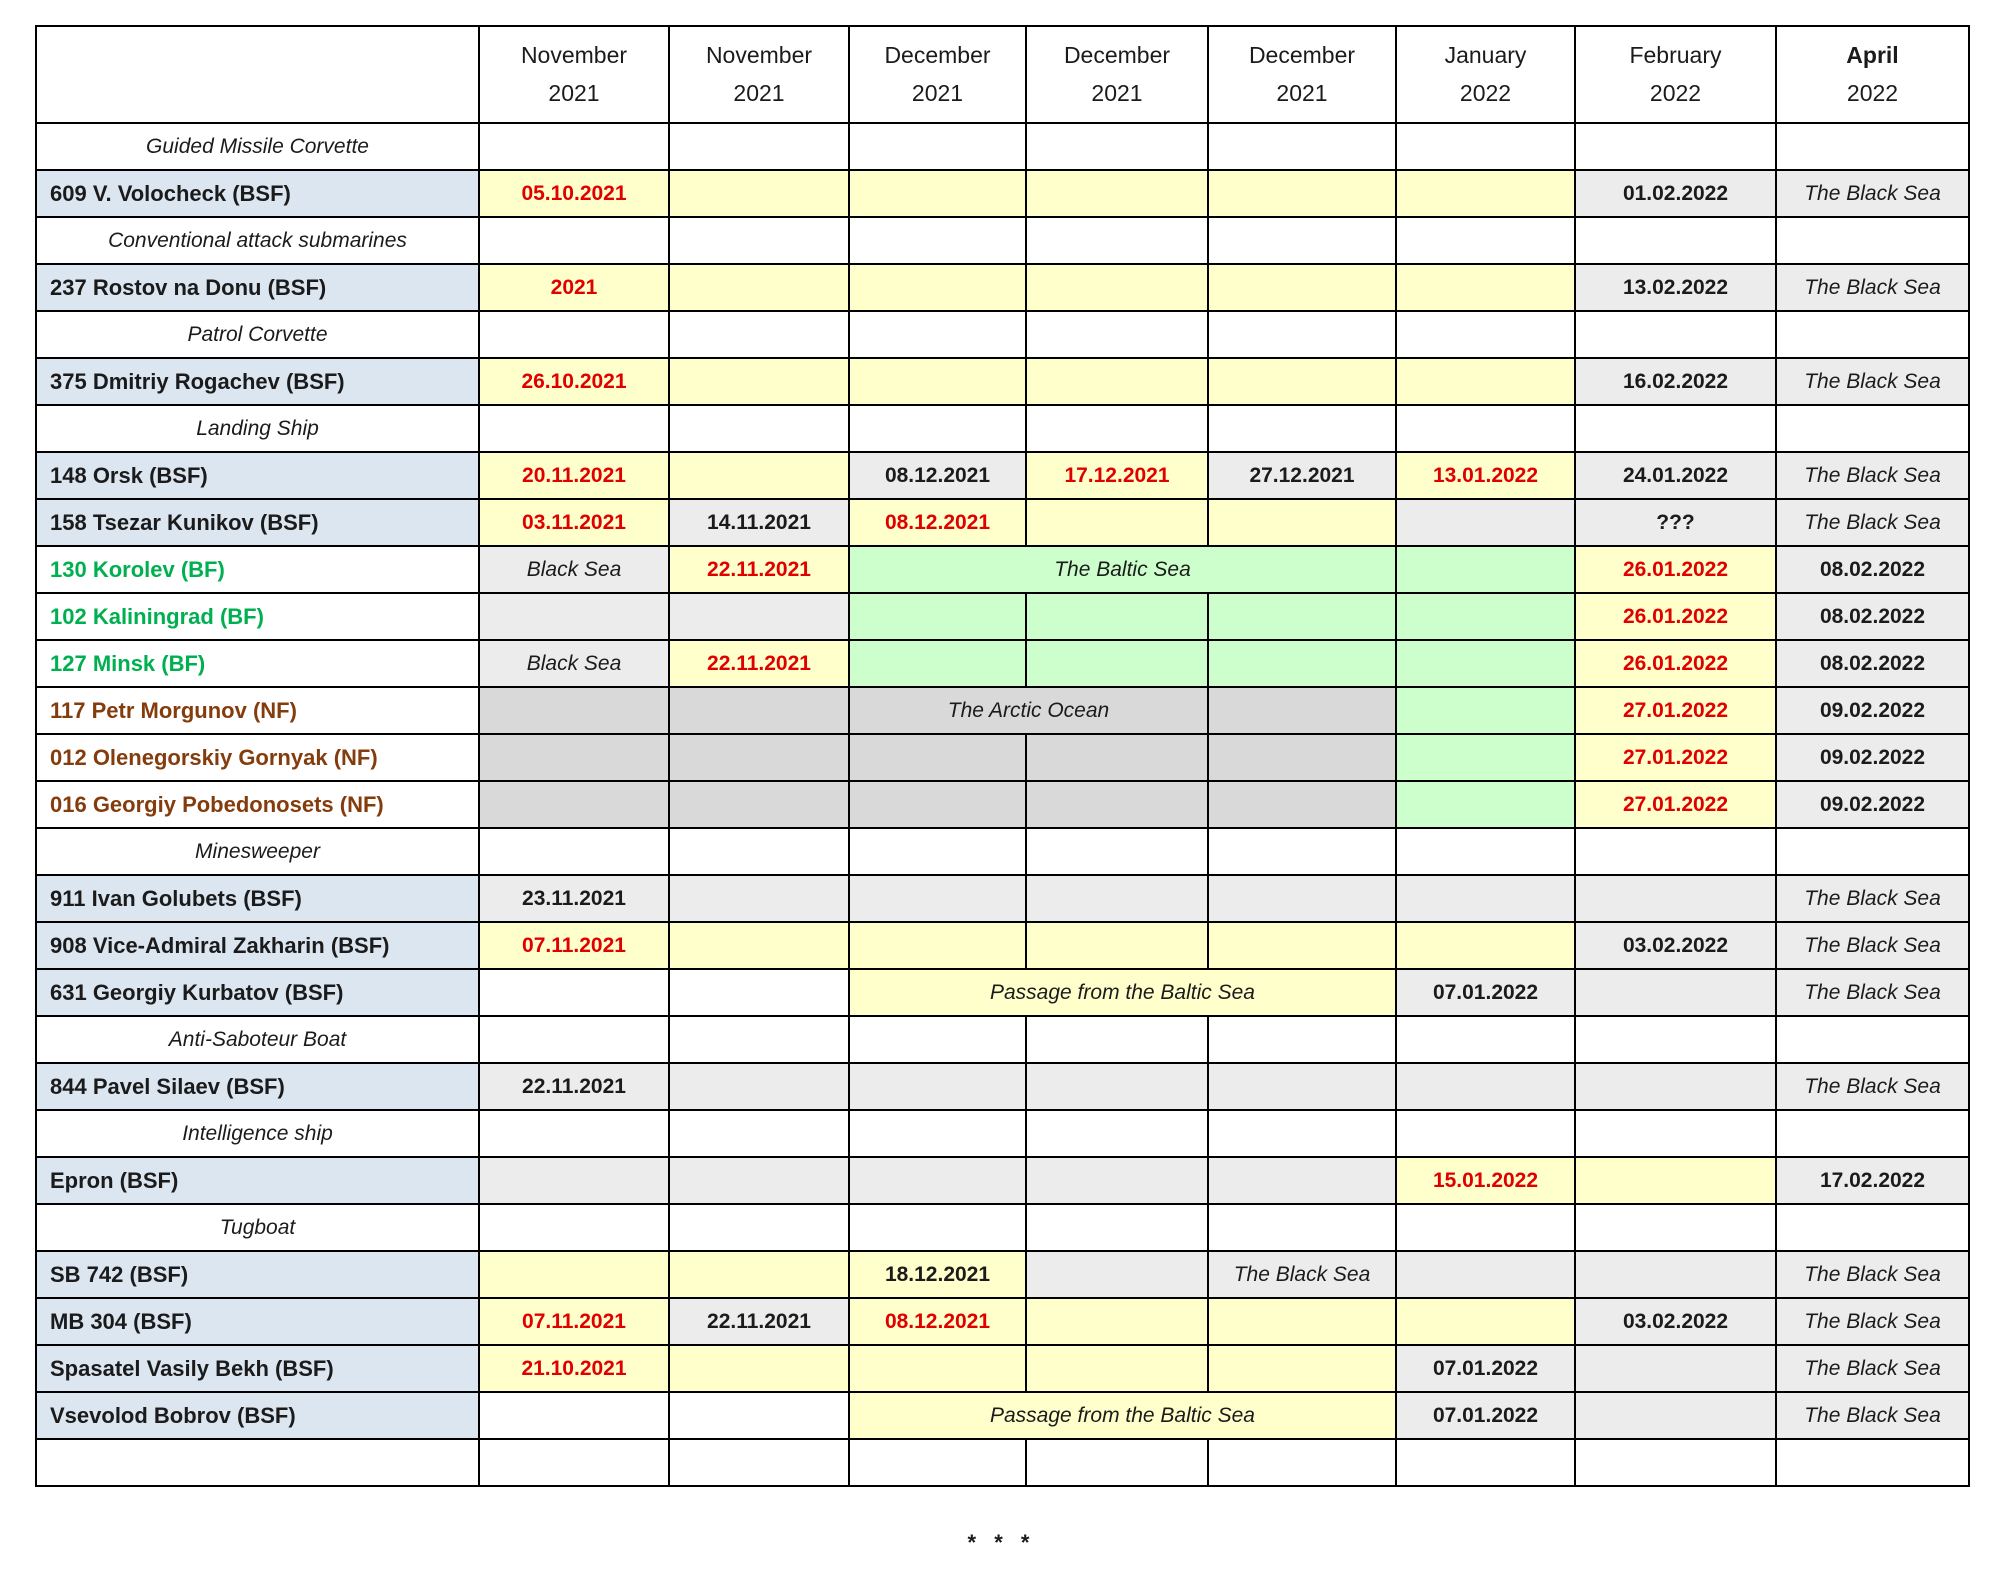 The height and width of the screenshot is (1571, 2000). Describe the element at coordinates (574, 569) in the screenshot. I see `sea-cell: Black Sea` at that location.